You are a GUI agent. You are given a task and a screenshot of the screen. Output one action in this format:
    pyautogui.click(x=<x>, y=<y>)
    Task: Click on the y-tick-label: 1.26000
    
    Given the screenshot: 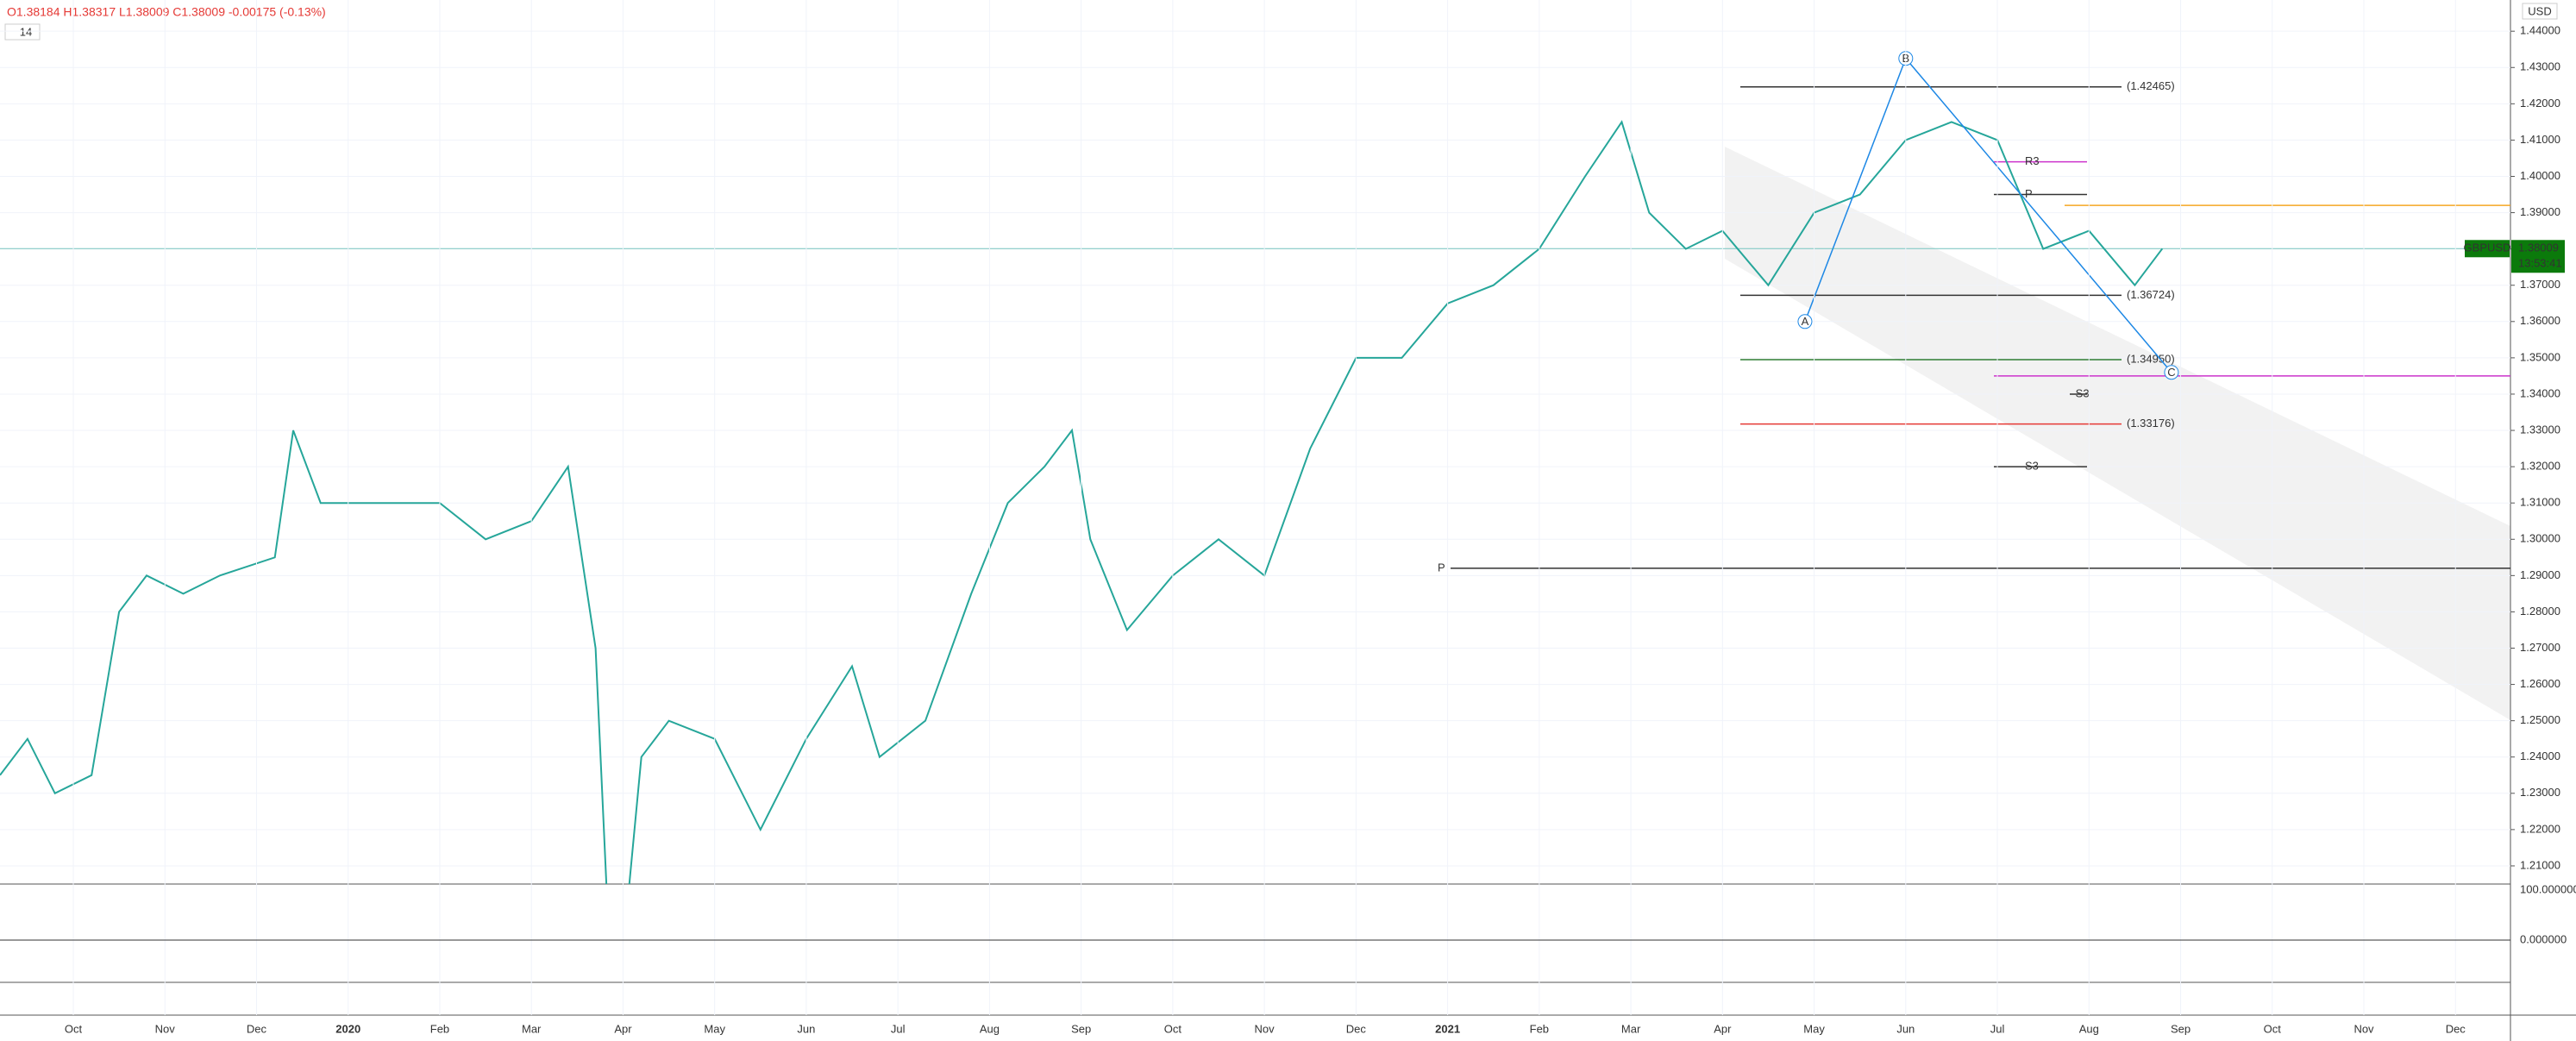 What is the action you would take?
    pyautogui.click(x=2540, y=684)
    